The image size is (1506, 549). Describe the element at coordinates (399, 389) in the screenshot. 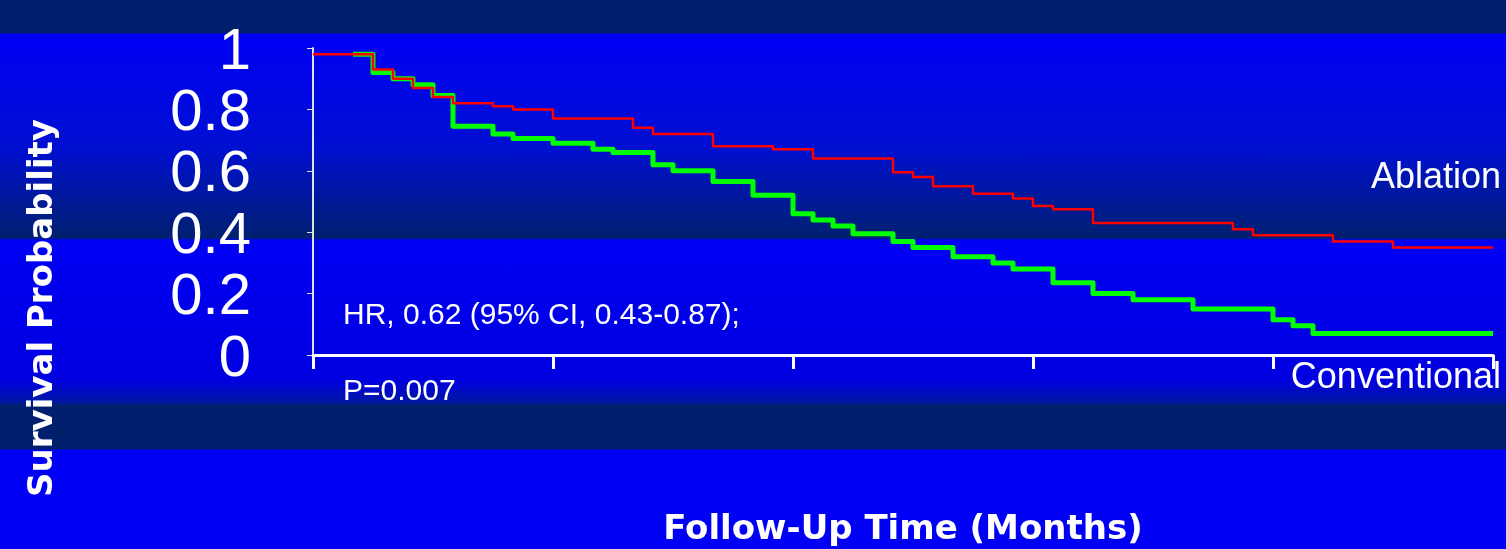

I see `text: P=0.007` at that location.